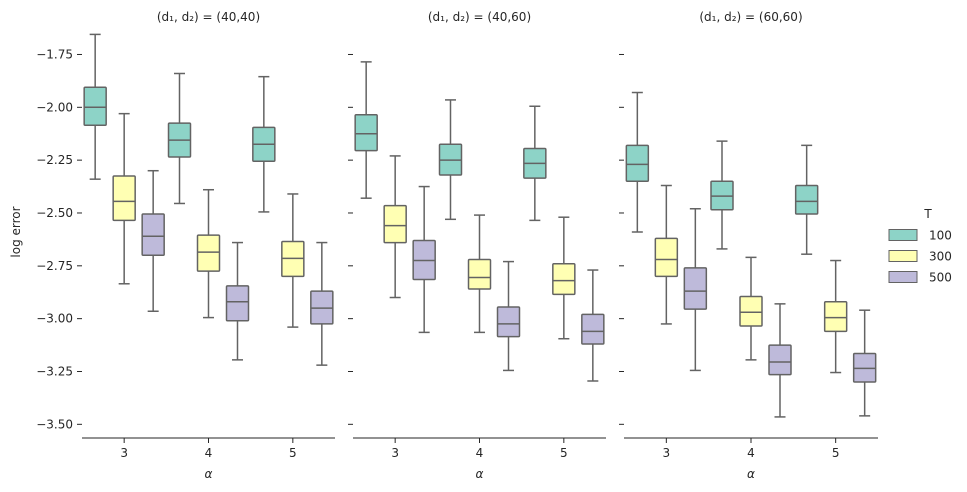 The height and width of the screenshot is (492, 967). Describe the element at coordinates (208, 17) in the screenshot. I see `facet-title: (d₁, d₂) = (40,40)` at that location.